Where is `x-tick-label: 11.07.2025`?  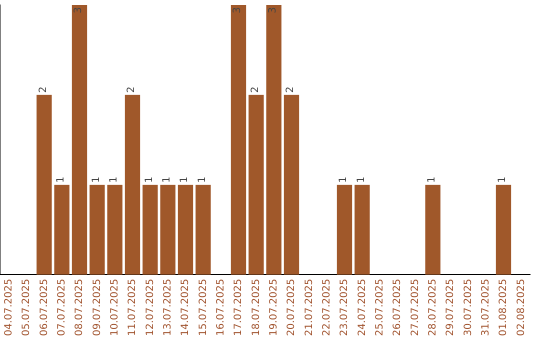
x-tick-label: 11.07.2025 is located at coordinates (132, 307).